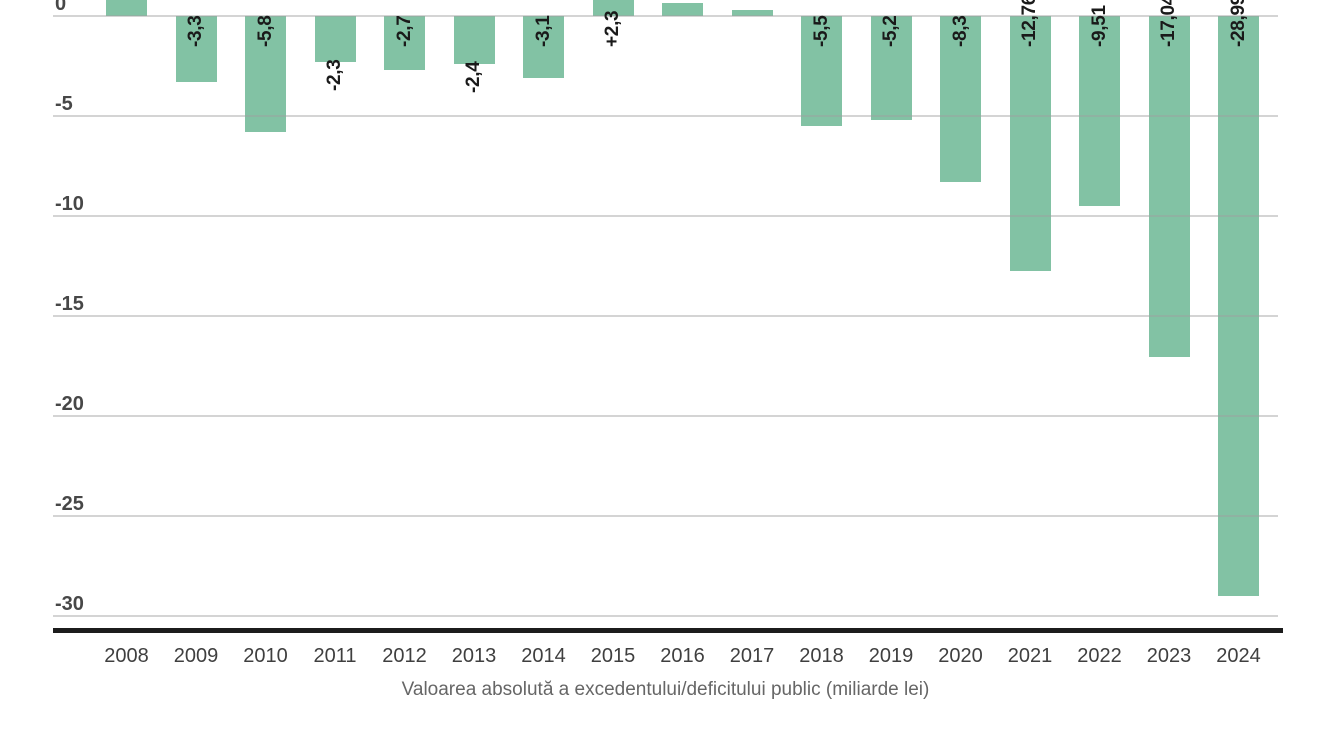 The image size is (1320, 743). I want to click on bar-value-label-2013: -2,4, so click(474, 77).